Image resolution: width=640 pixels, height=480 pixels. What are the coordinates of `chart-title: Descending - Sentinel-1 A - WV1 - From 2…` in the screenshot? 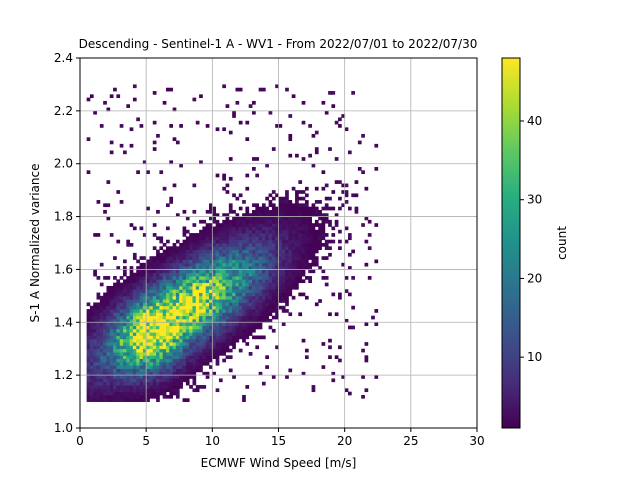 It's located at (278, 44).